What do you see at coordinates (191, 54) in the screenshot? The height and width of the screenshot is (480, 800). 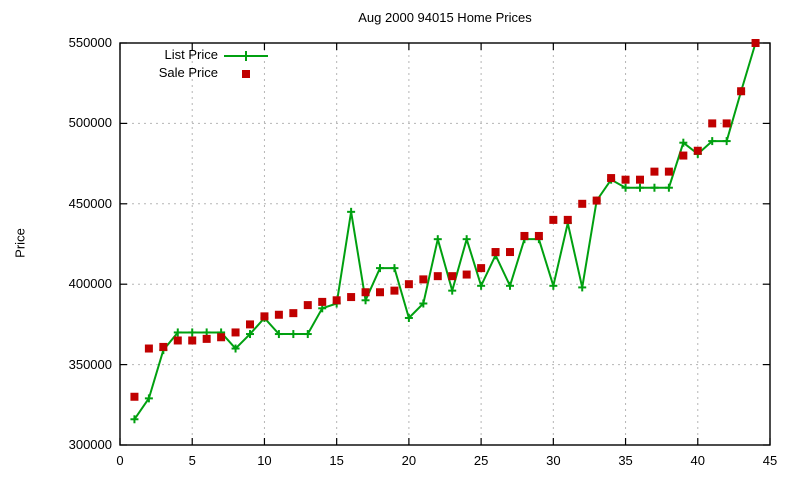 I see `legend-list-price-label: List Price` at bounding box center [191, 54].